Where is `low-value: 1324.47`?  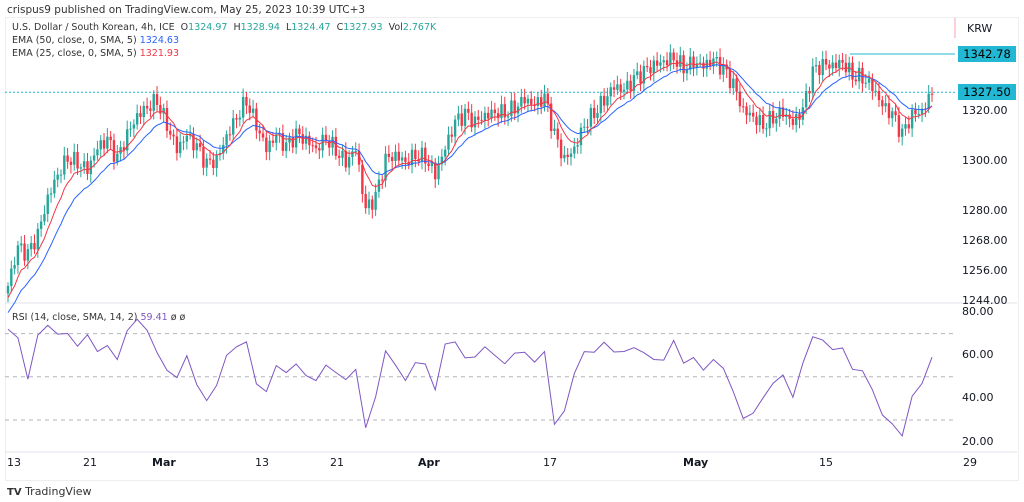 low-value: 1324.47 is located at coordinates (311, 27).